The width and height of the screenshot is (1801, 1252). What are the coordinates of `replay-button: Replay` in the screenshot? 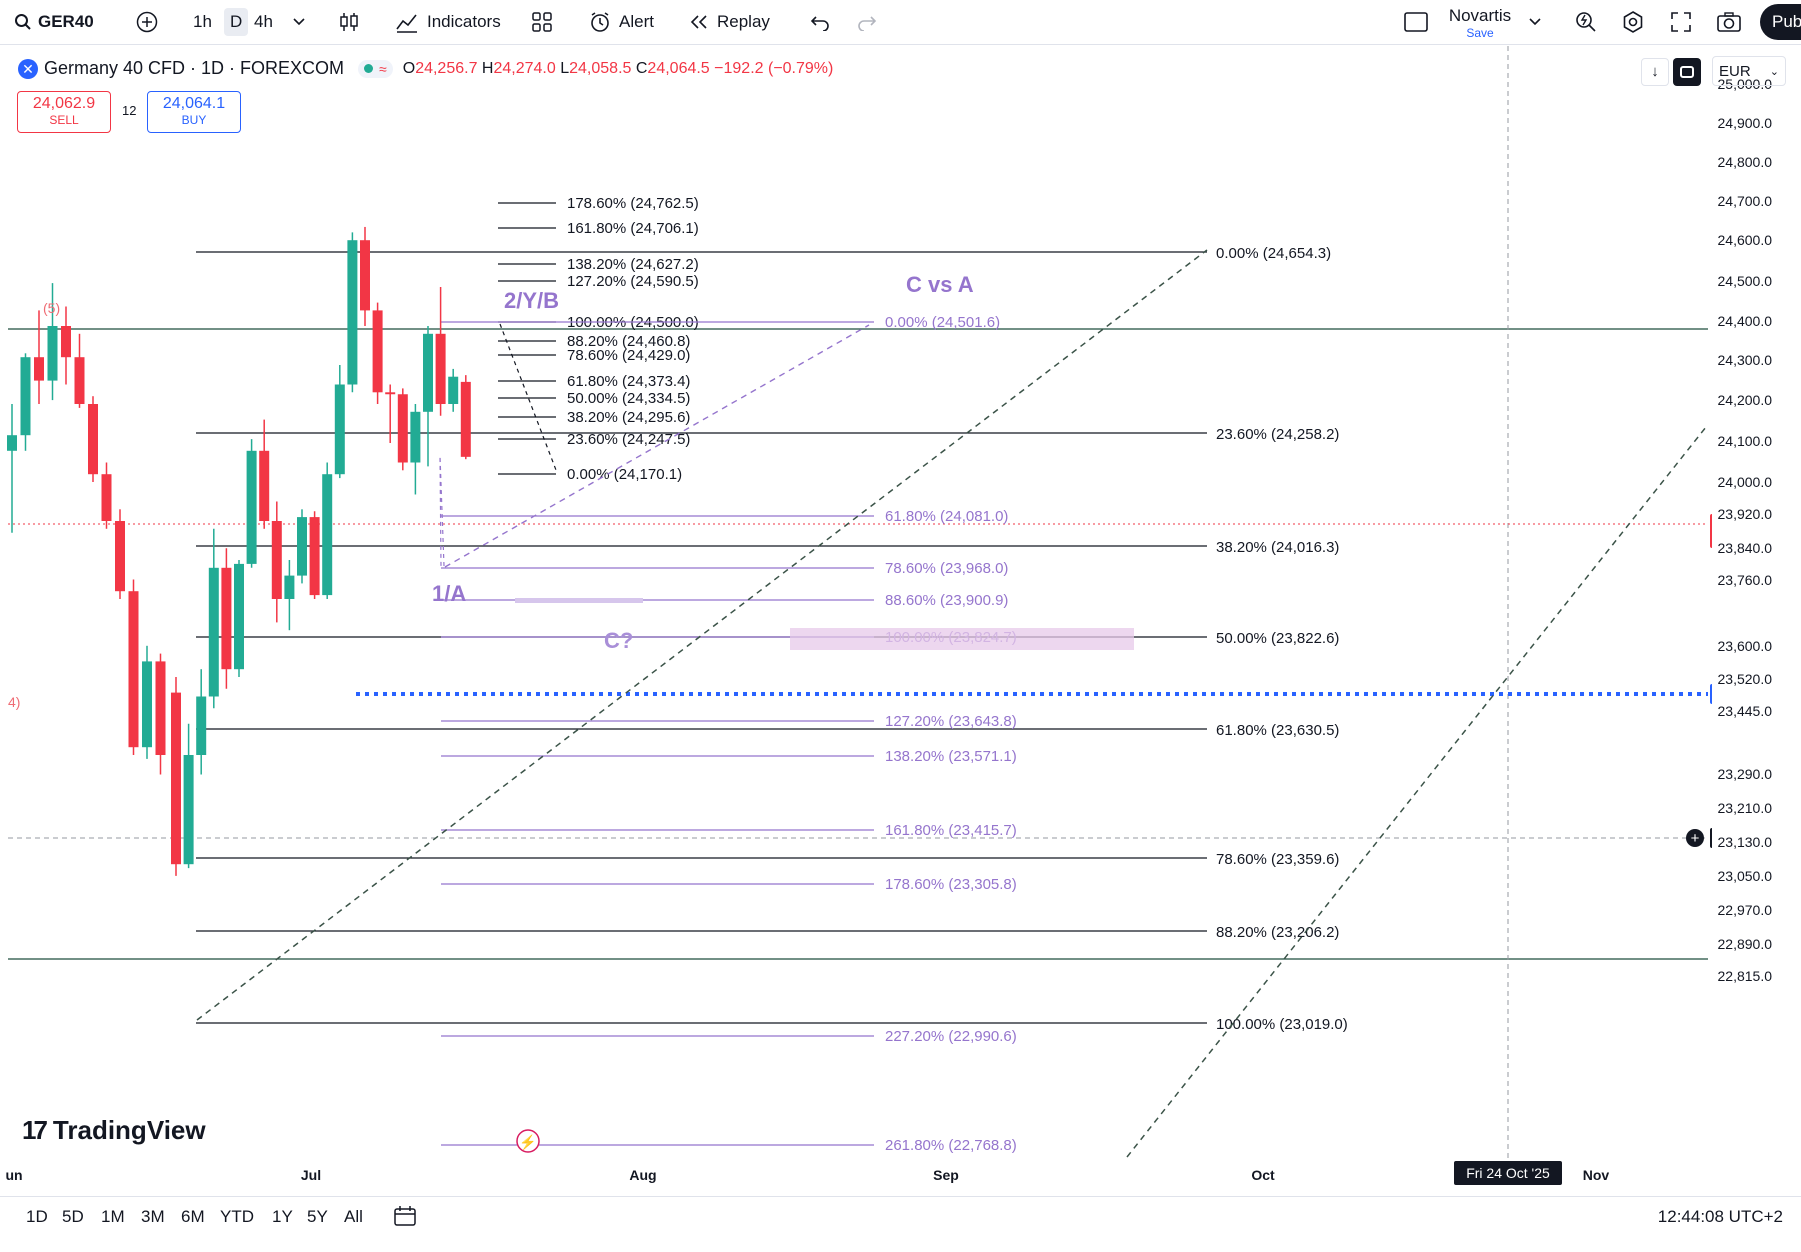 It's located at (729, 22).